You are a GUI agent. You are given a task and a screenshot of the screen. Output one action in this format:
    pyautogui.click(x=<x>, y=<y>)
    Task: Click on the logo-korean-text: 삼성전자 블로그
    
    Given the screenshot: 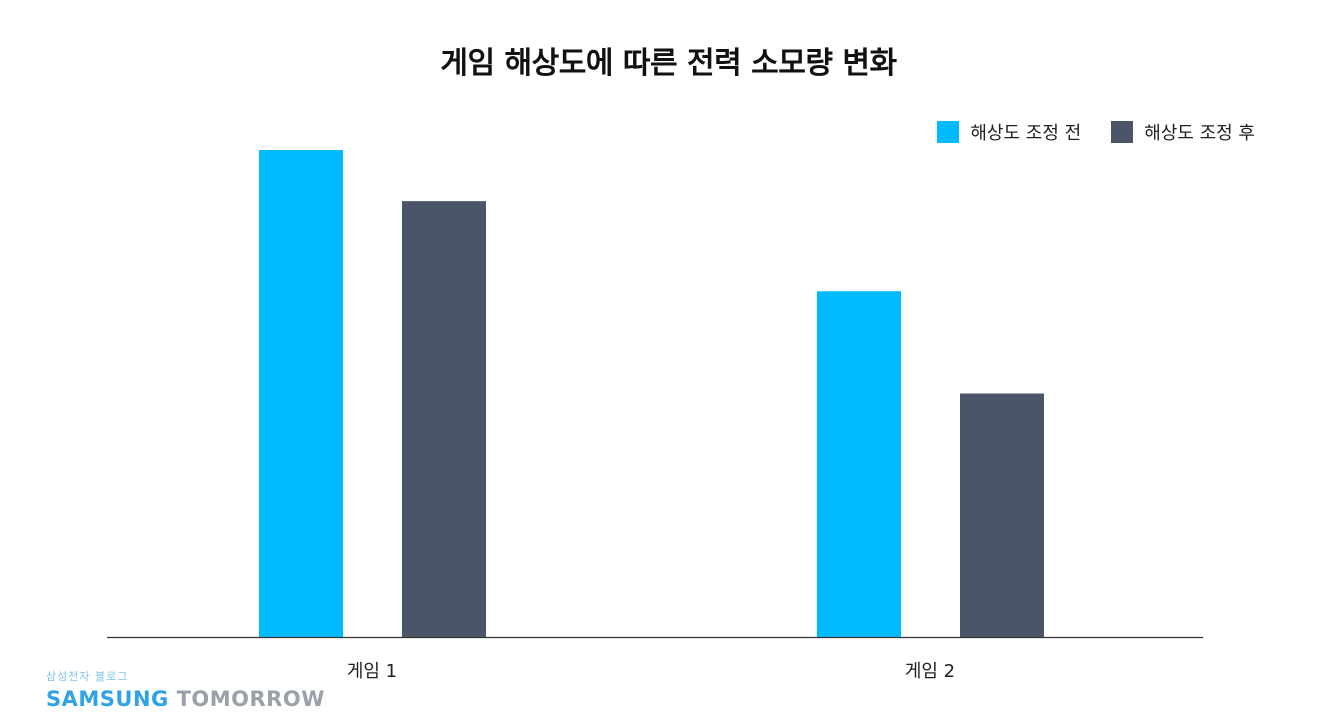 What is the action you would take?
    pyautogui.click(x=87, y=676)
    